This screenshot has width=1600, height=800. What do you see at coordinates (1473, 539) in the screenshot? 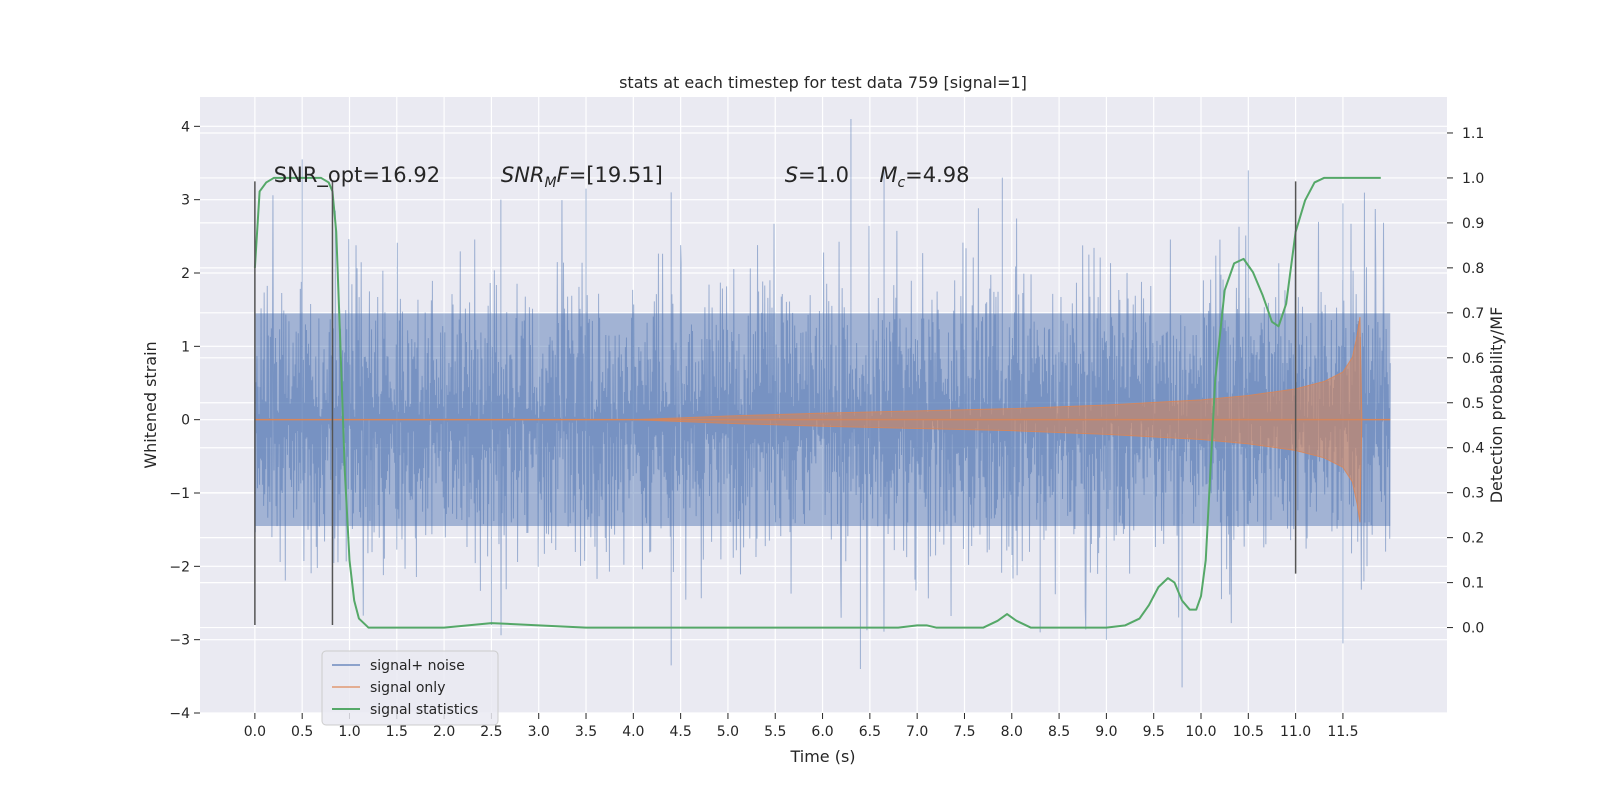
I see `y-right-tick-label-2: 0.2` at bounding box center [1473, 539].